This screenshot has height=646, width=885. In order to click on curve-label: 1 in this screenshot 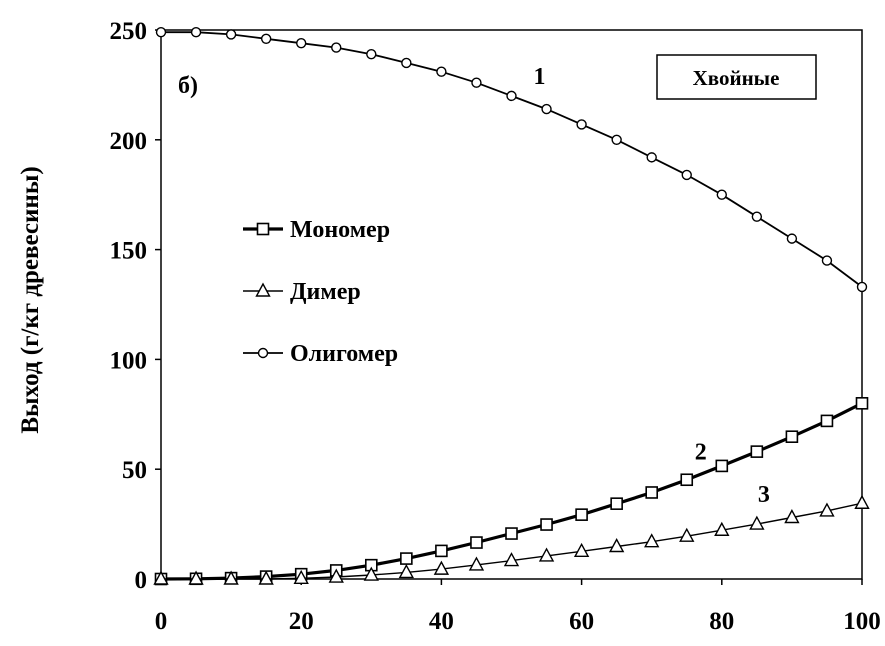, I will do `click(540, 77)`.